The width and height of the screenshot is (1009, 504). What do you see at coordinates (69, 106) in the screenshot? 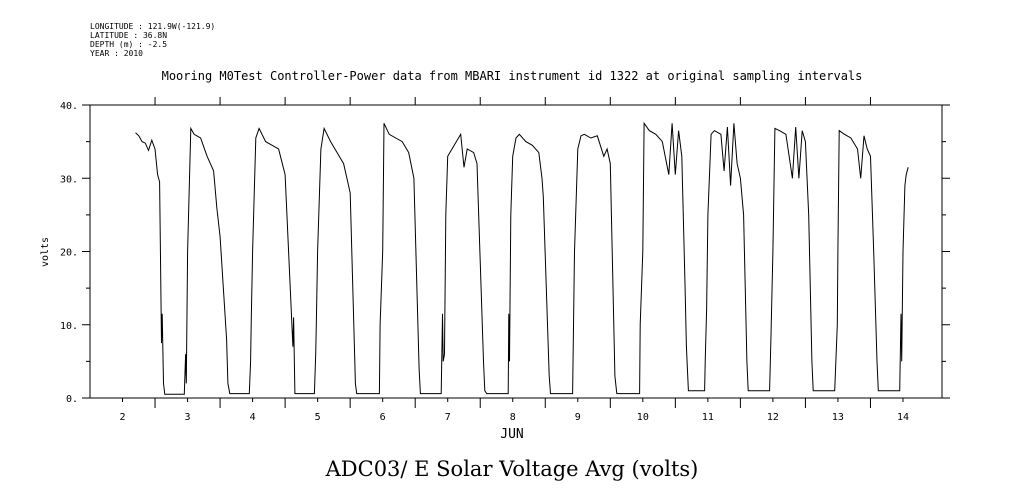
I see `y-tick-label: 40.` at bounding box center [69, 106].